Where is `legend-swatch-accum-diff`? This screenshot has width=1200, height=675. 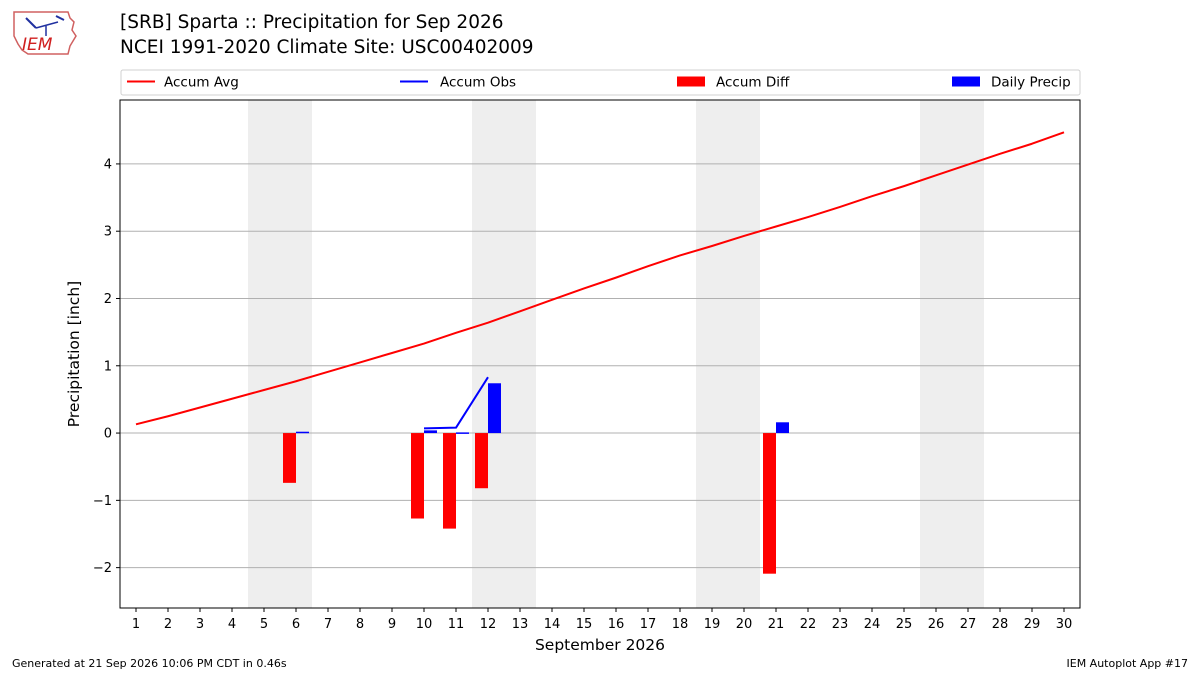 legend-swatch-accum-diff is located at coordinates (691, 81).